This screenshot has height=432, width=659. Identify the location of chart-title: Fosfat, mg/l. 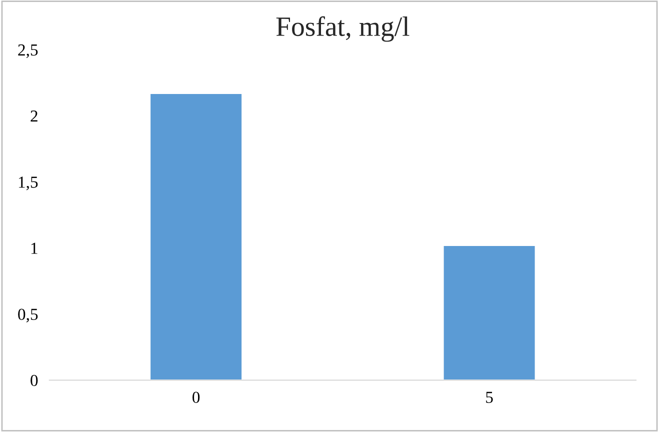
(343, 29).